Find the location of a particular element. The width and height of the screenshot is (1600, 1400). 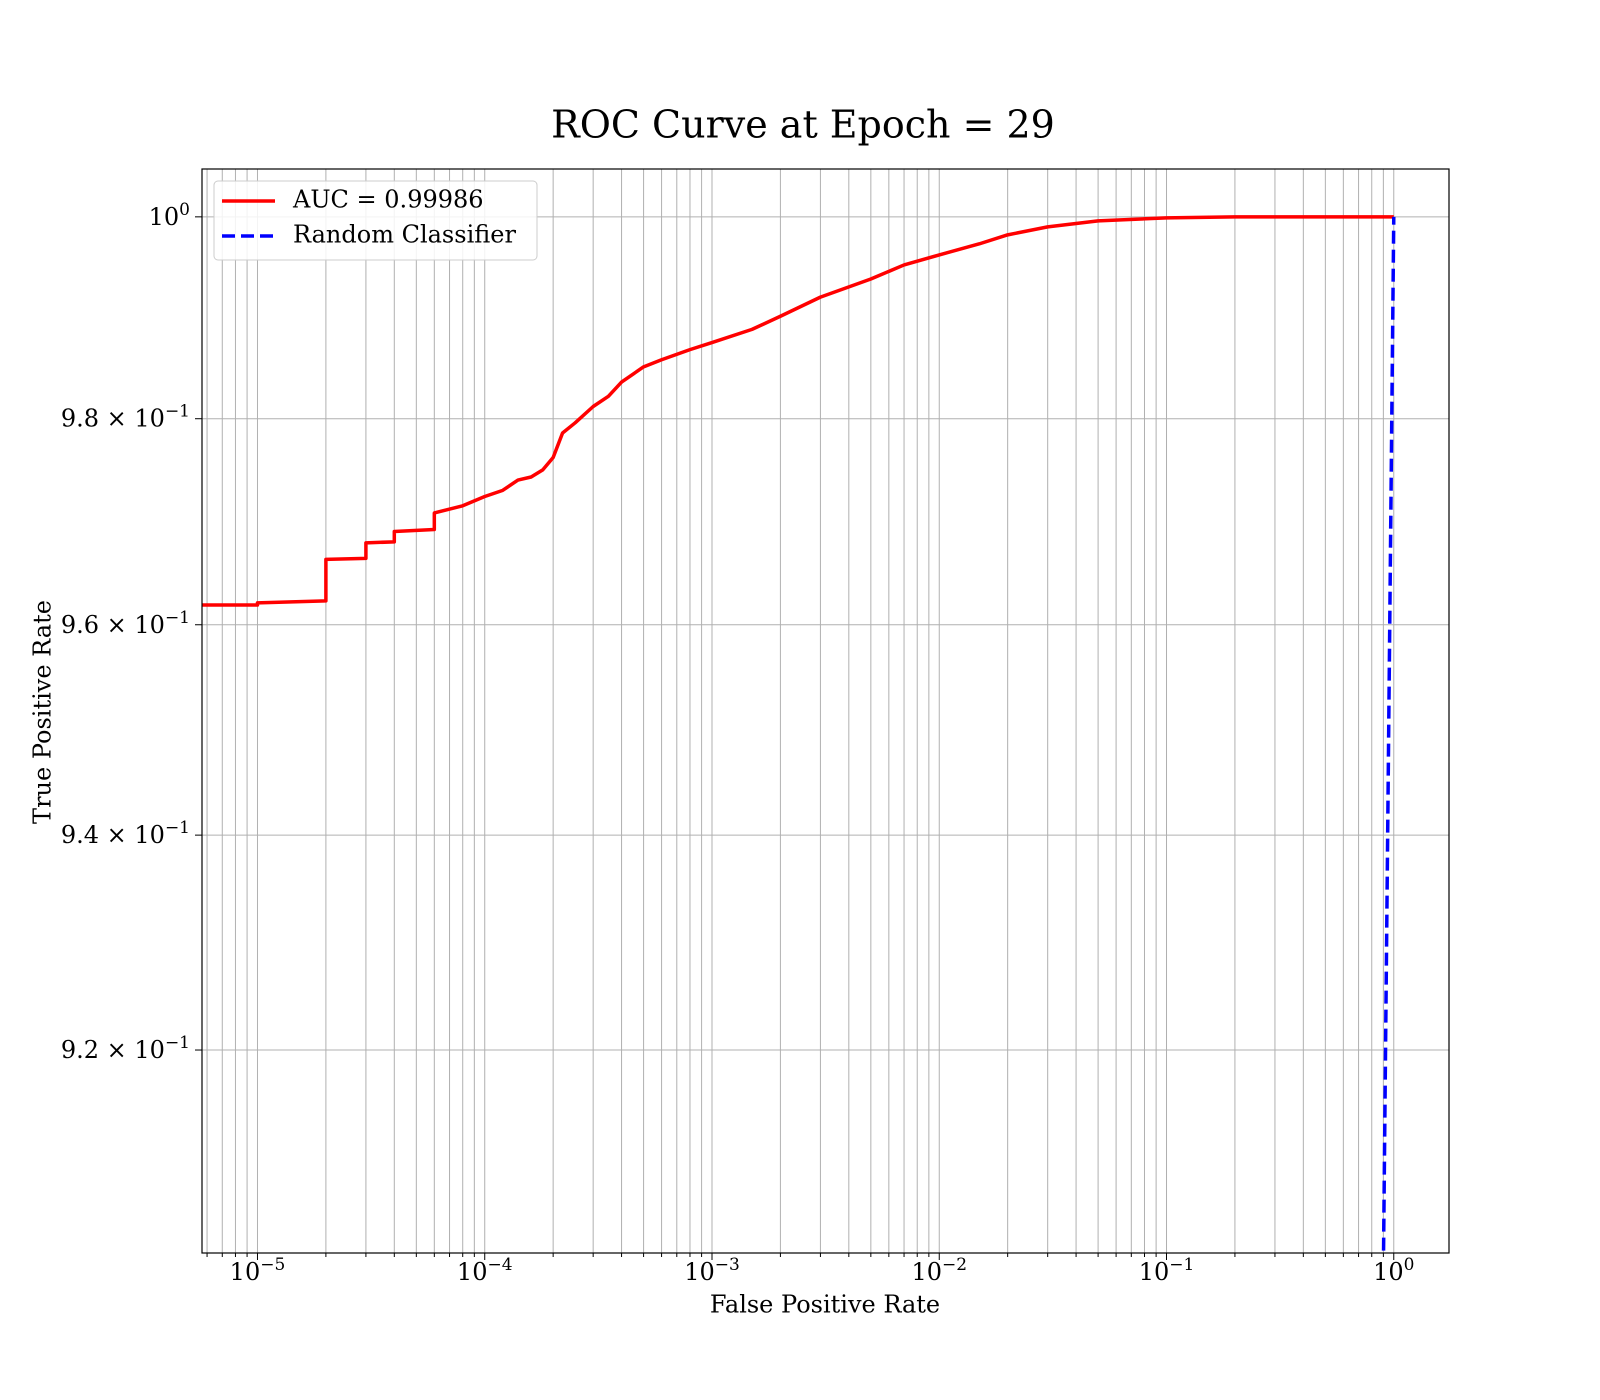

legend-box is located at coordinates (375, 220).